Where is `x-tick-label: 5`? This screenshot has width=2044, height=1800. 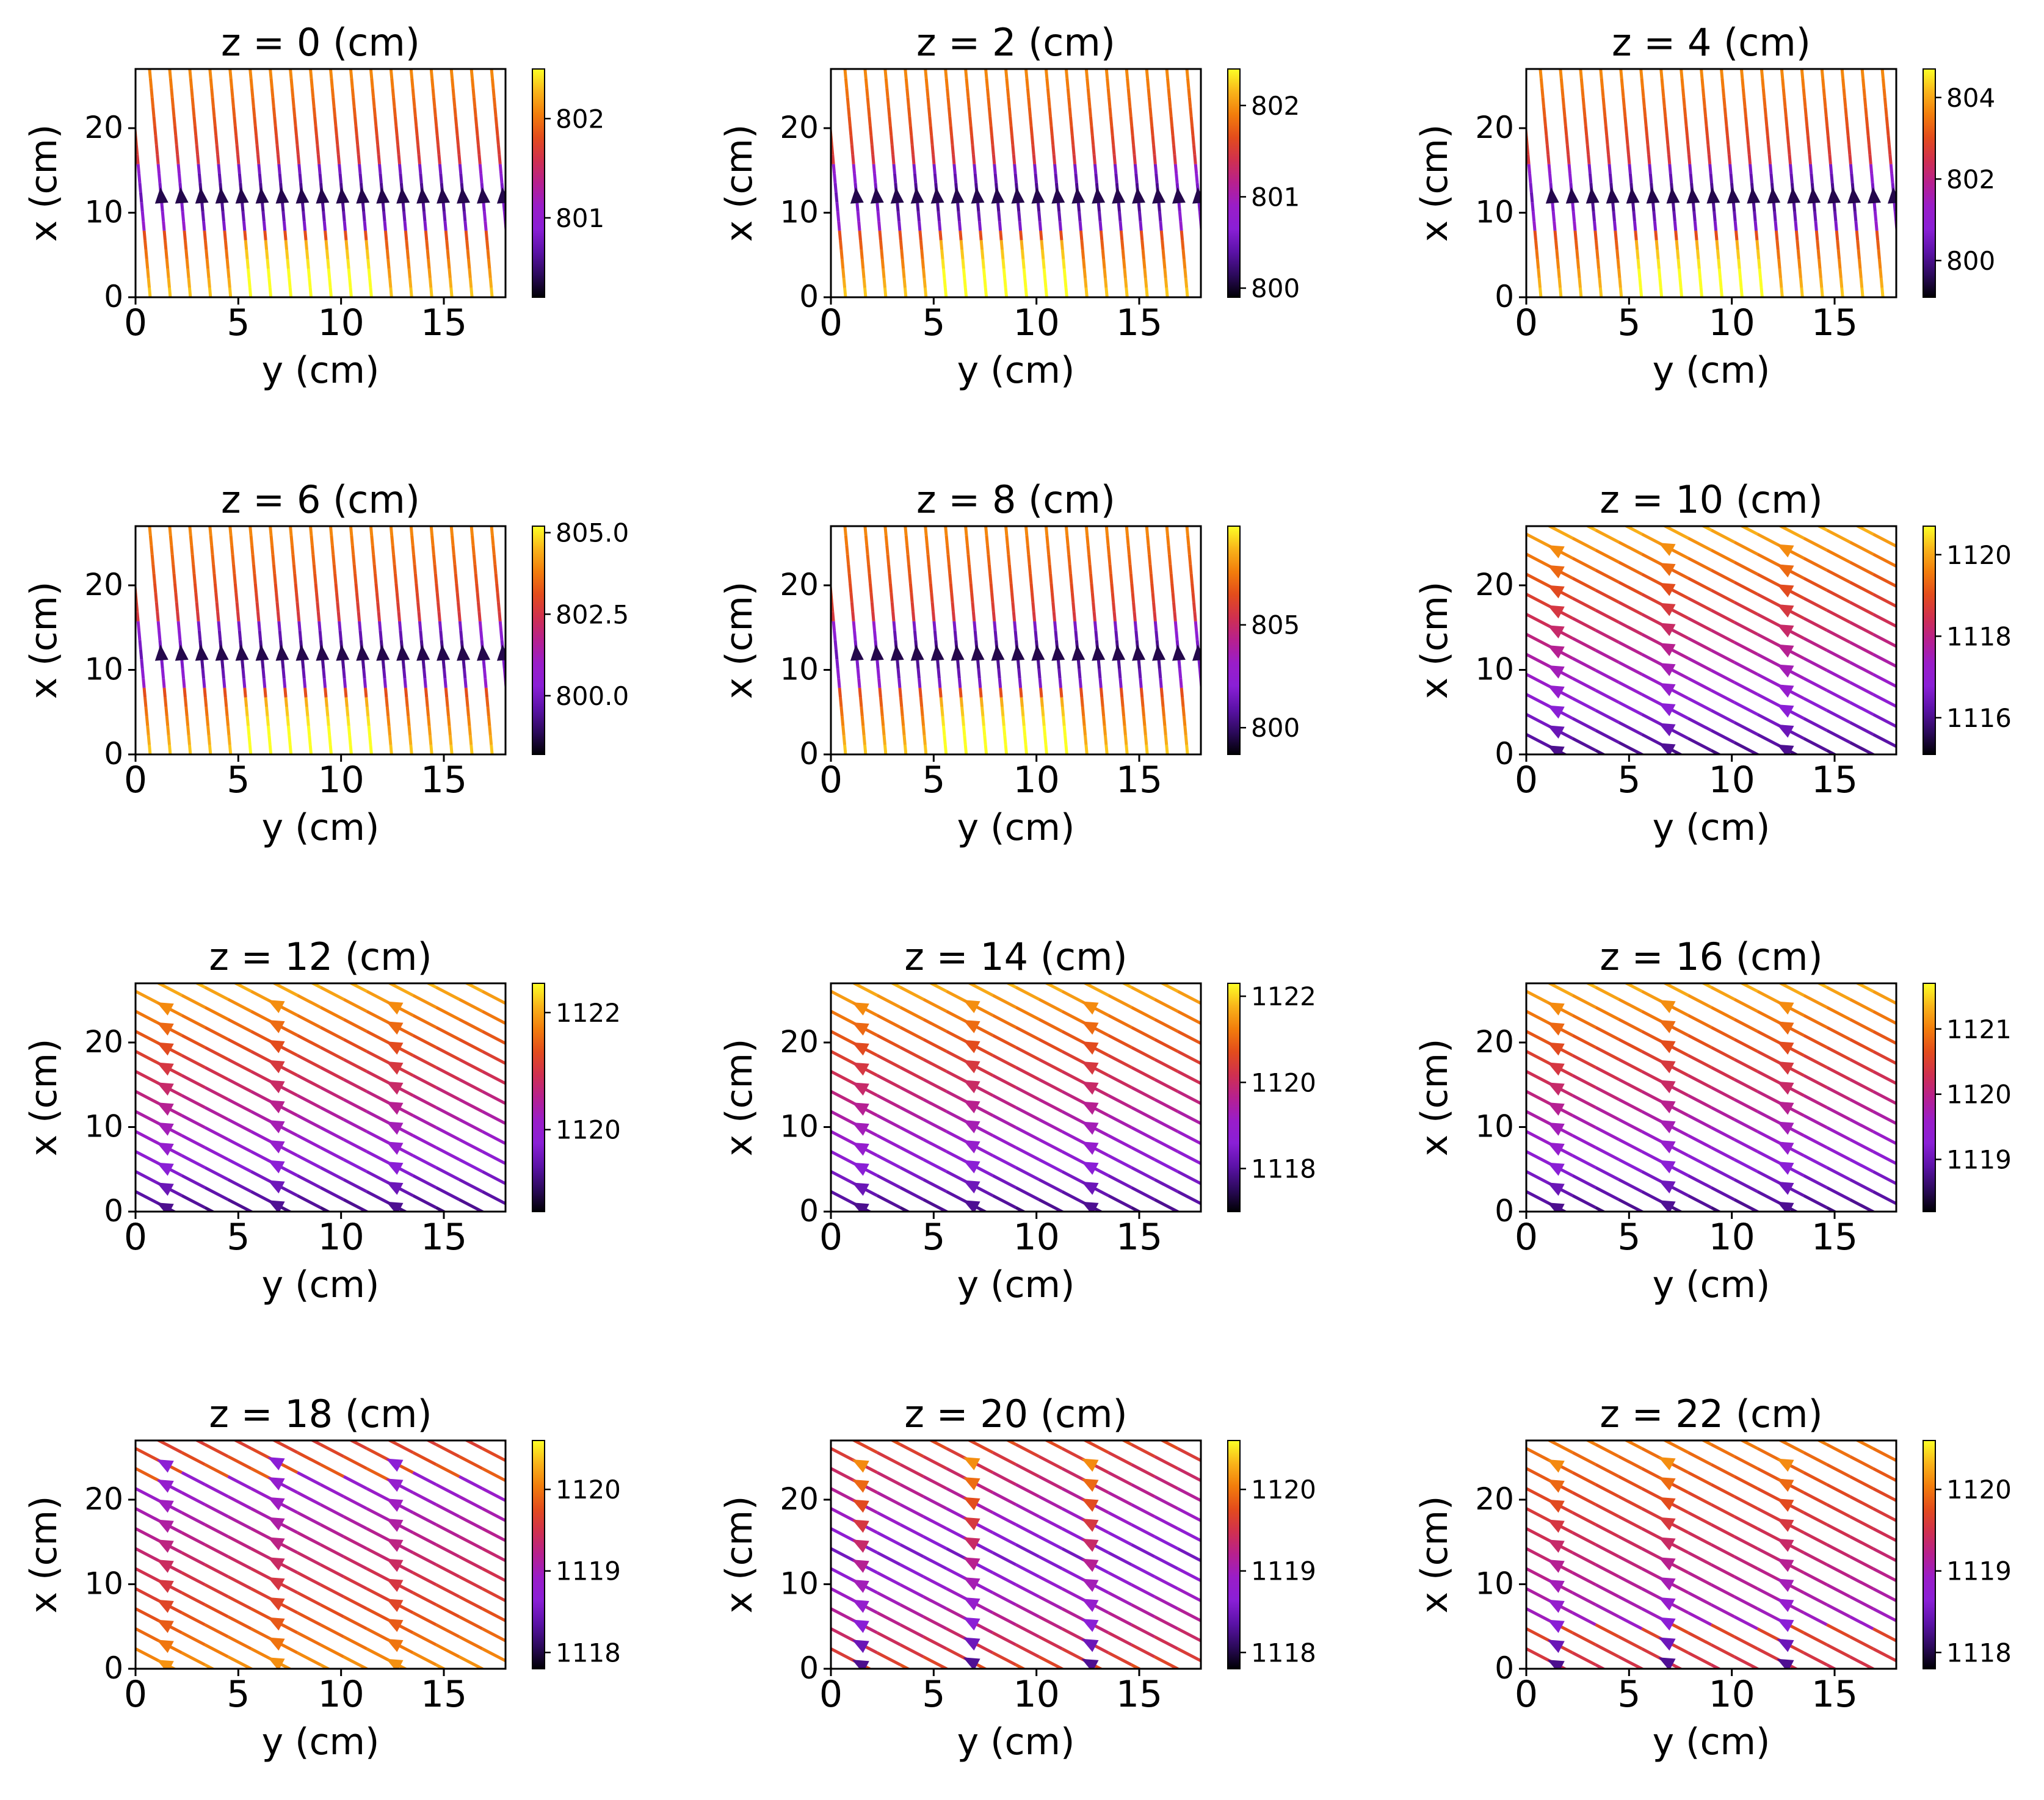
x-tick-label: 5 is located at coordinates (934, 780).